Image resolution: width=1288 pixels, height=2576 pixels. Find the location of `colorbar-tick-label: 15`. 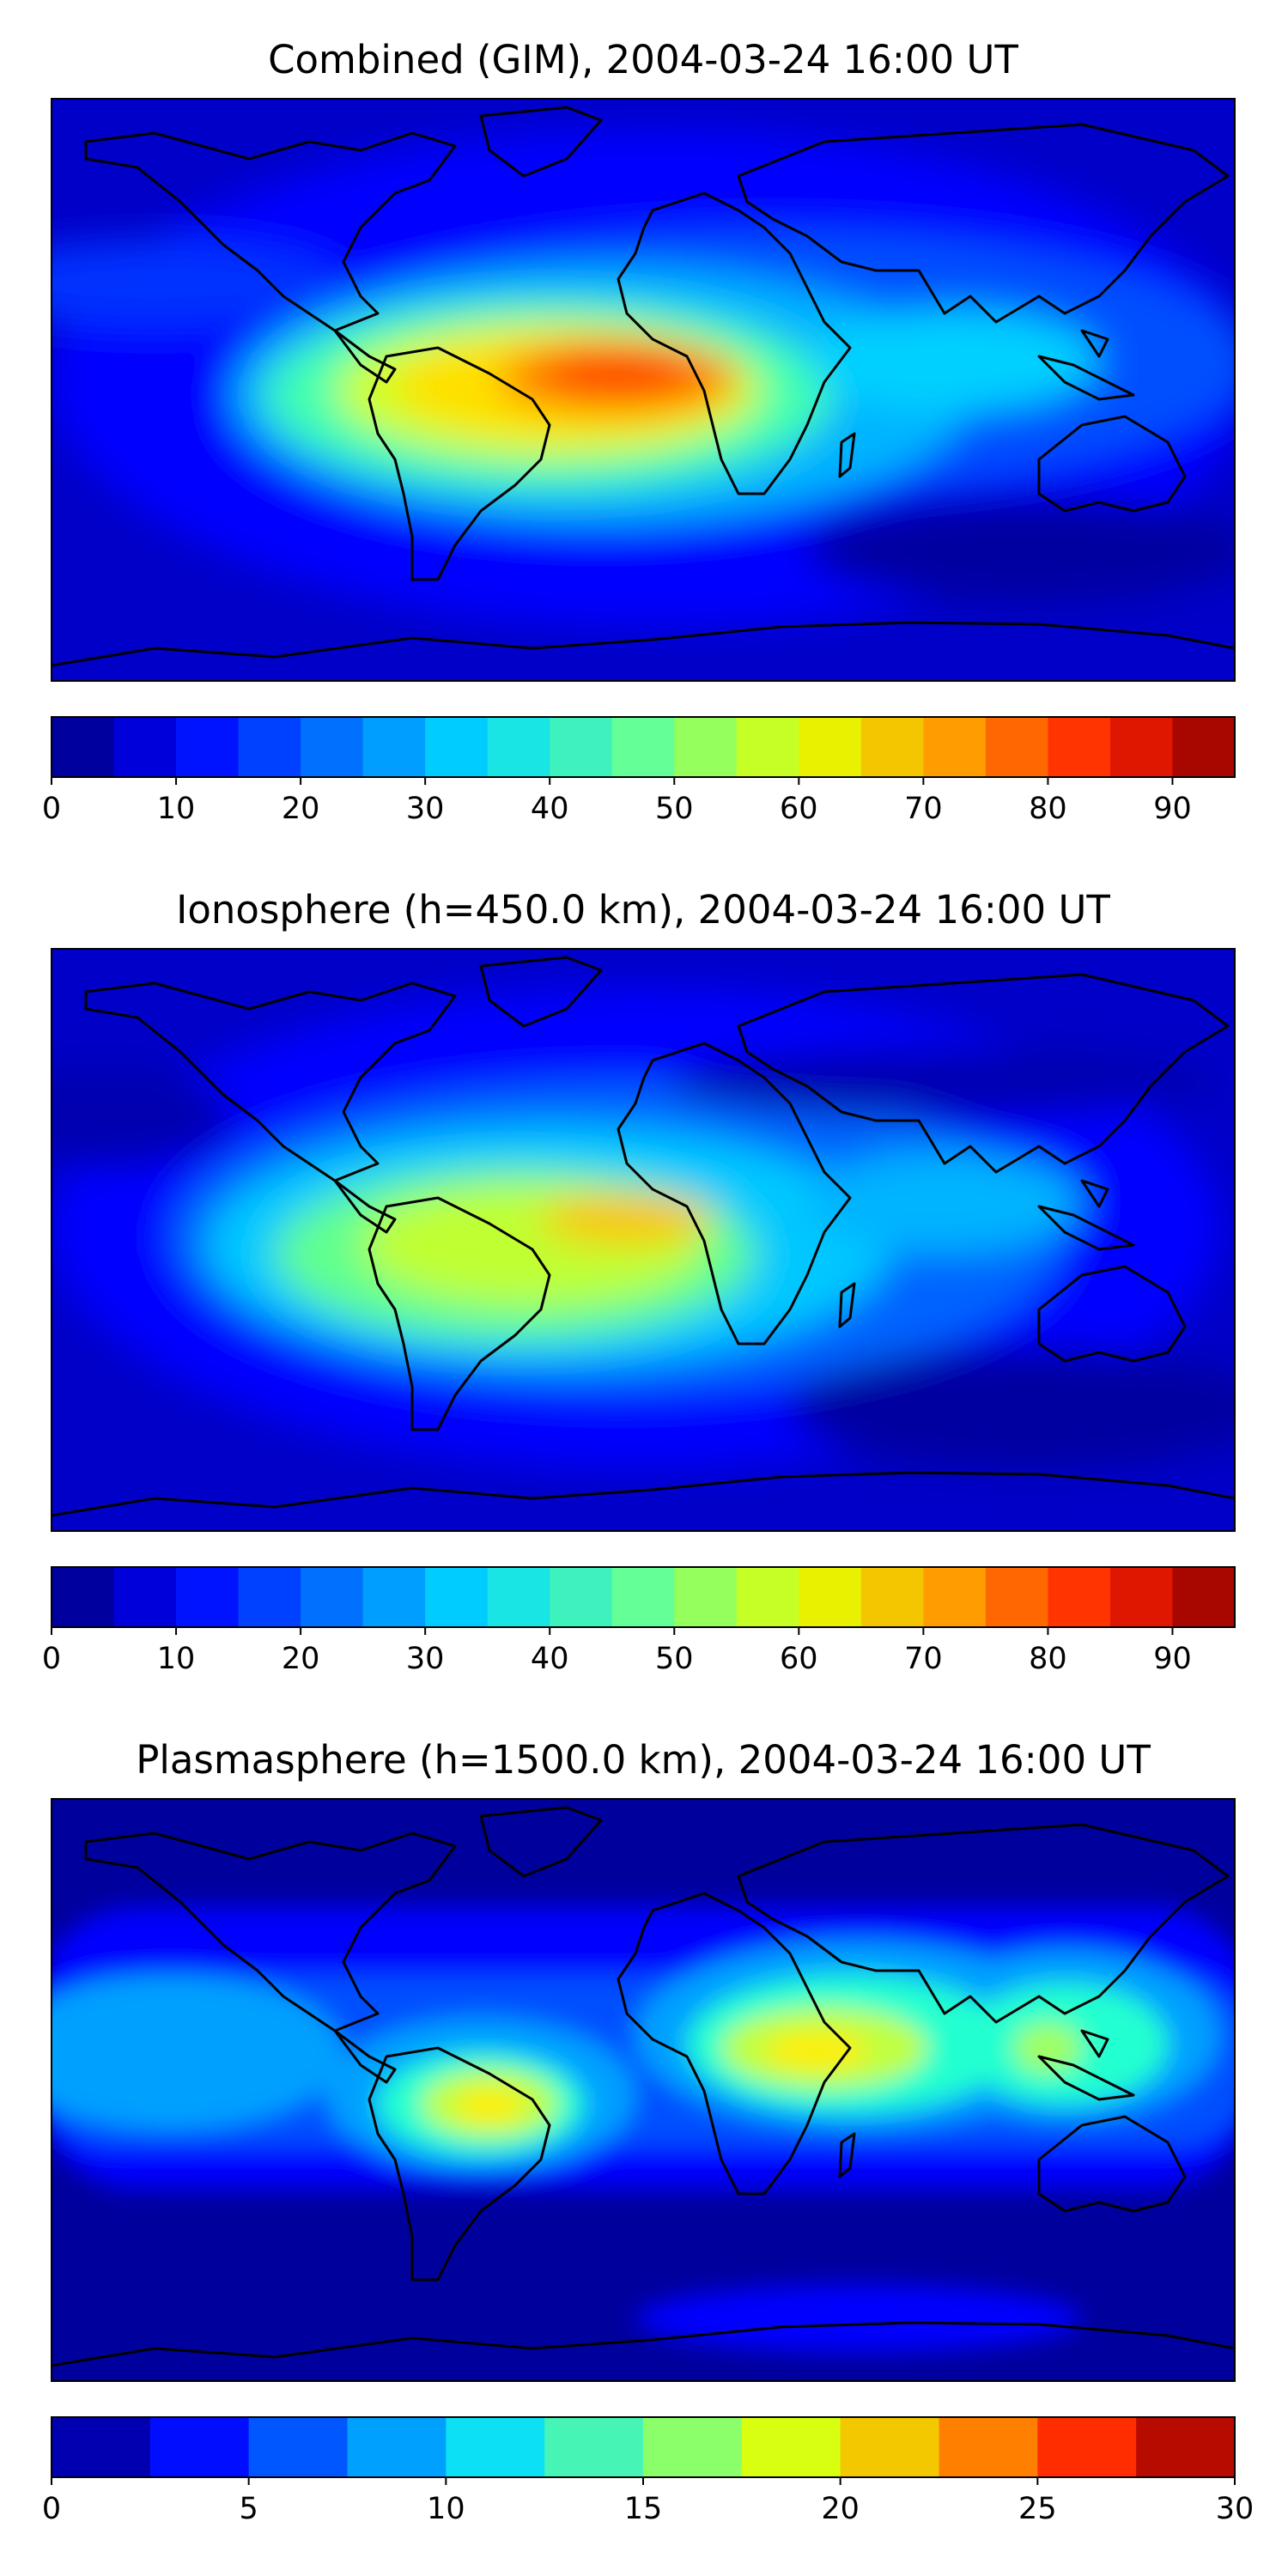

colorbar-tick-label: 15 is located at coordinates (643, 2509).